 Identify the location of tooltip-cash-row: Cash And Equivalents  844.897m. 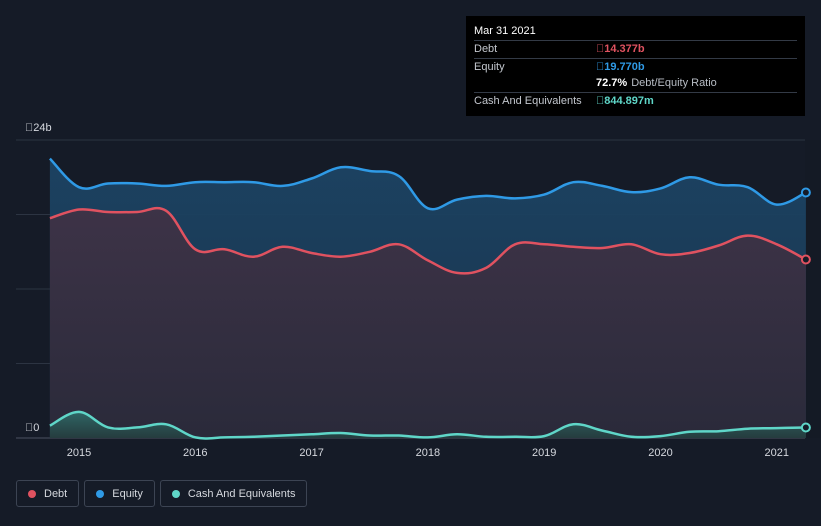
(635, 100).